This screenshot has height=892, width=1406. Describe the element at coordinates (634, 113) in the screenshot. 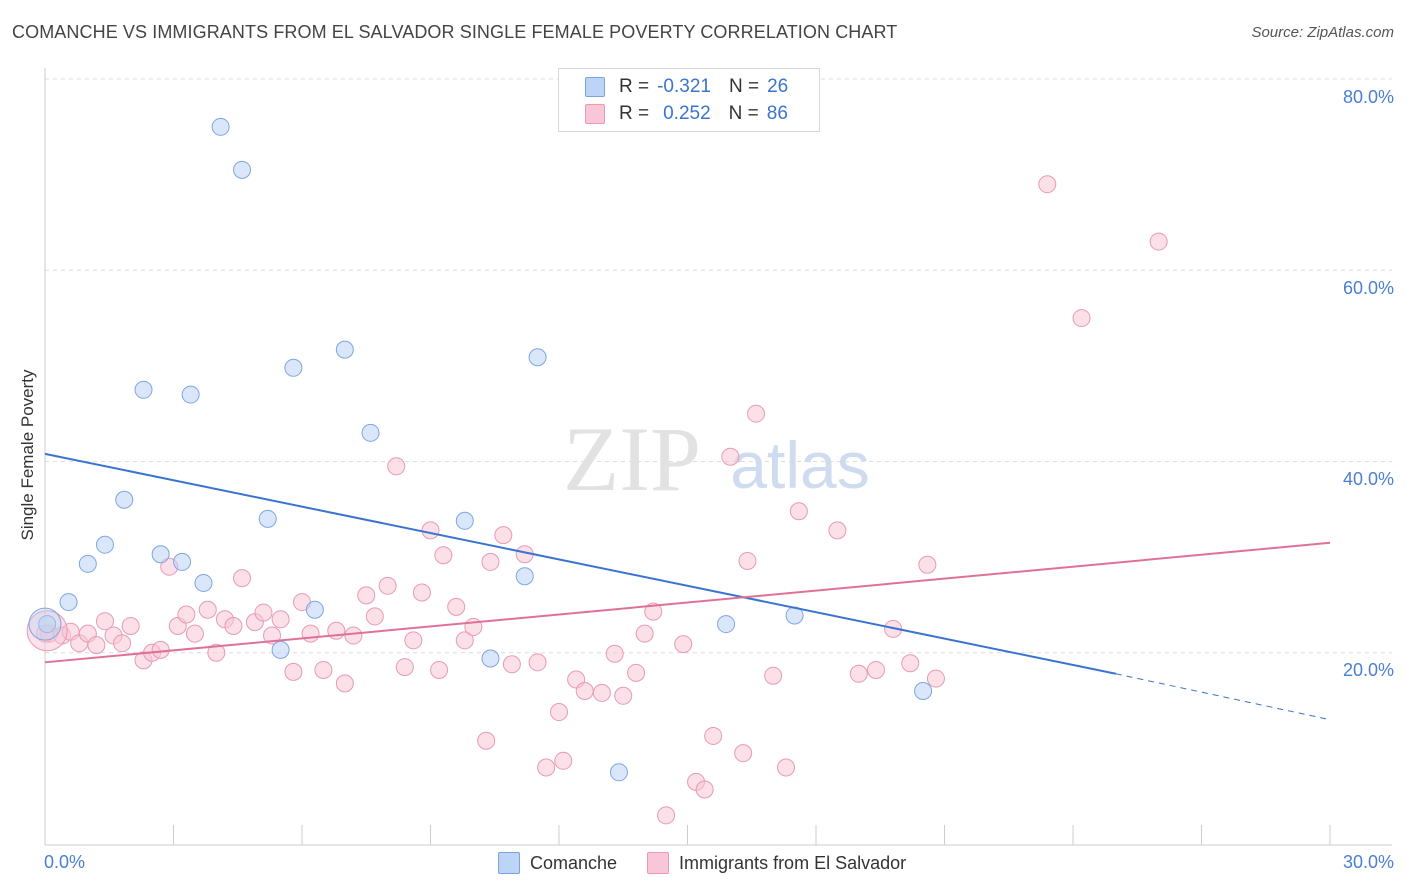

I see `r-label: R =` at that location.